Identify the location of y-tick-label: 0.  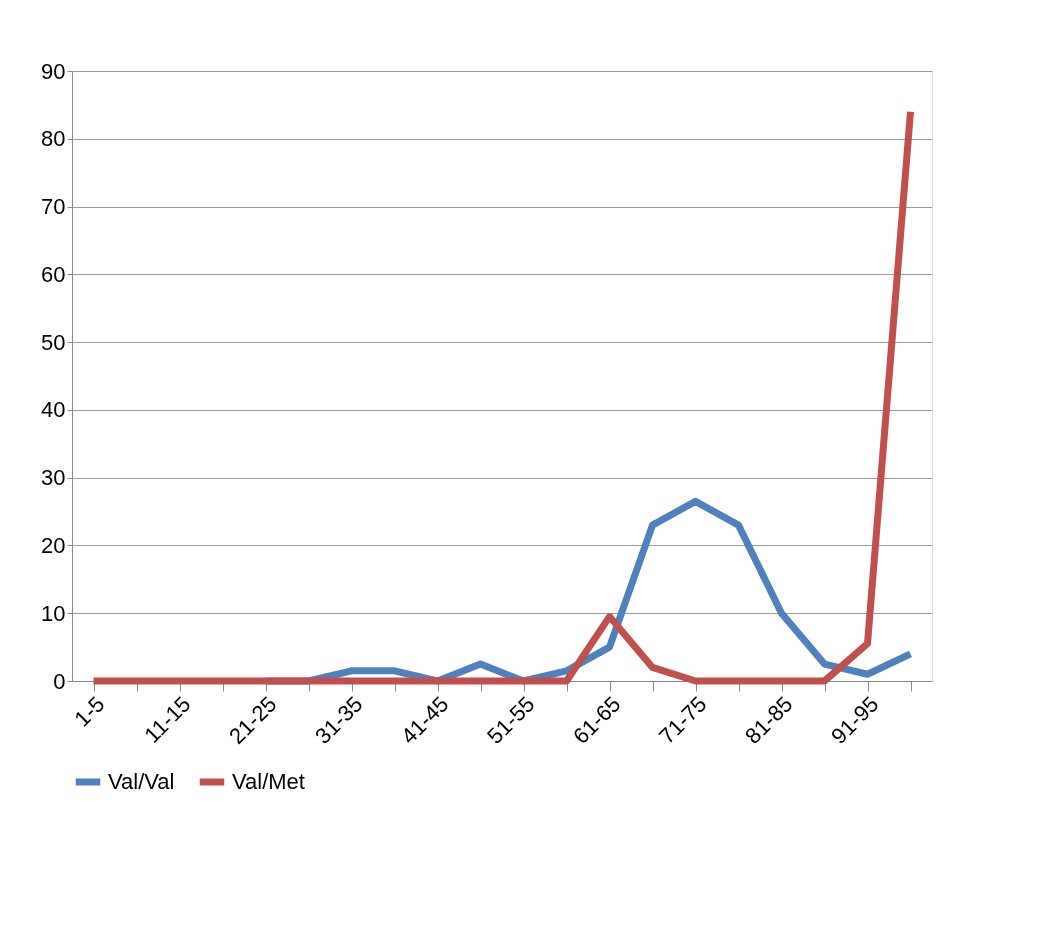
(59, 681).